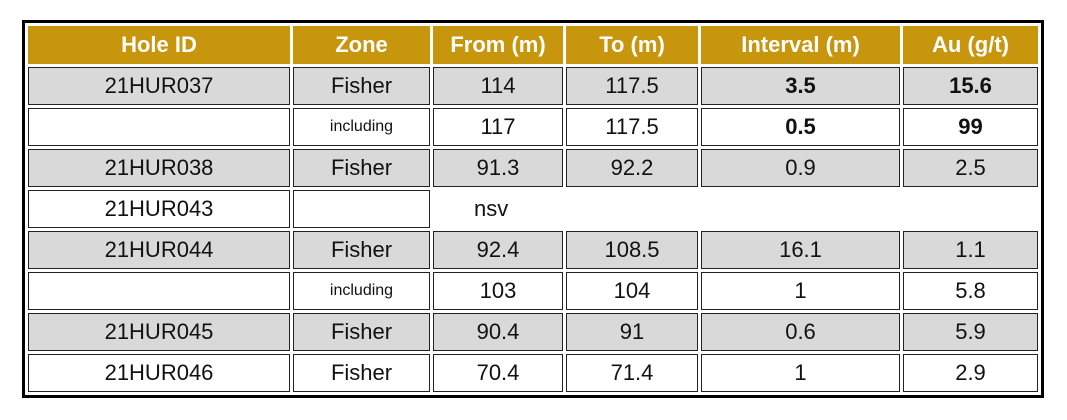 This screenshot has height=420, width=1067. Describe the element at coordinates (800, 86) in the screenshot. I see `table-cell: 3.5` at that location.